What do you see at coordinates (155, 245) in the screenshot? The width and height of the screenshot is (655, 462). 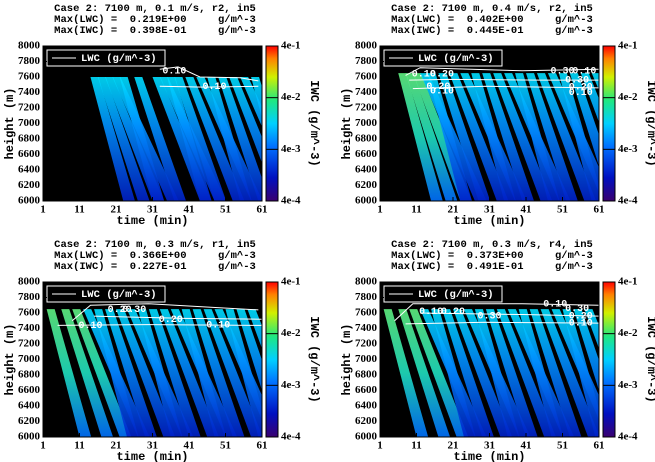 I see `panel-title: Case 2: 7100 m, 0.3 m/s, r1, in5` at bounding box center [155, 245].